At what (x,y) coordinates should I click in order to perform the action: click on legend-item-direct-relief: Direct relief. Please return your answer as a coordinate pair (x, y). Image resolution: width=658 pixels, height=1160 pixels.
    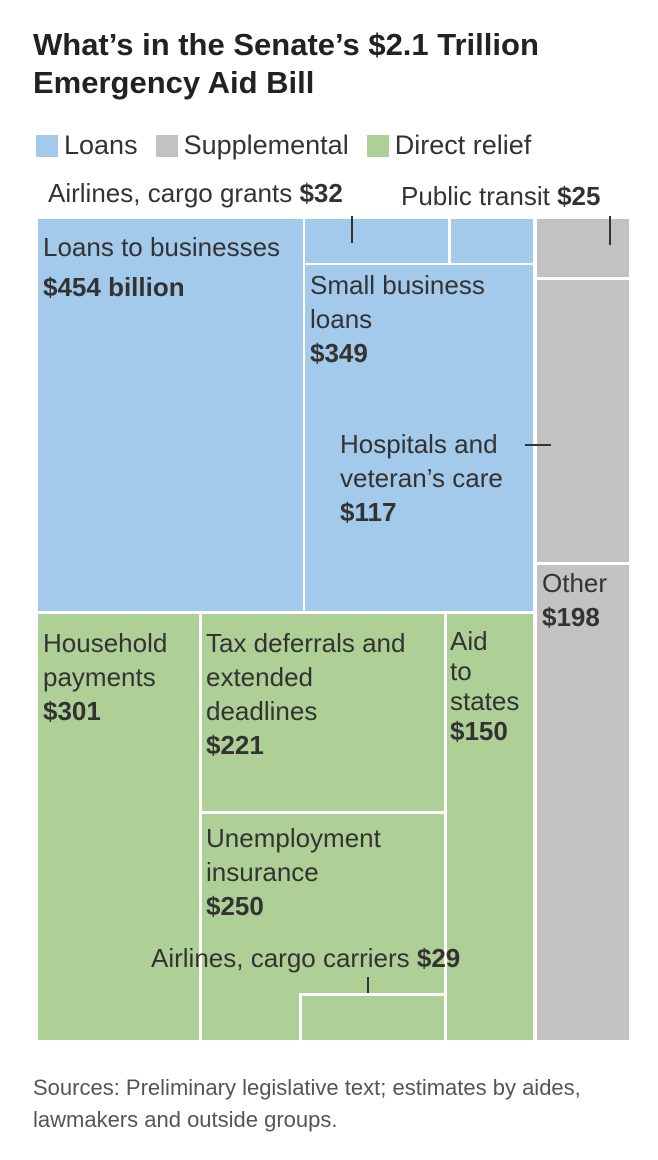
    Looking at the image, I should click on (449, 145).